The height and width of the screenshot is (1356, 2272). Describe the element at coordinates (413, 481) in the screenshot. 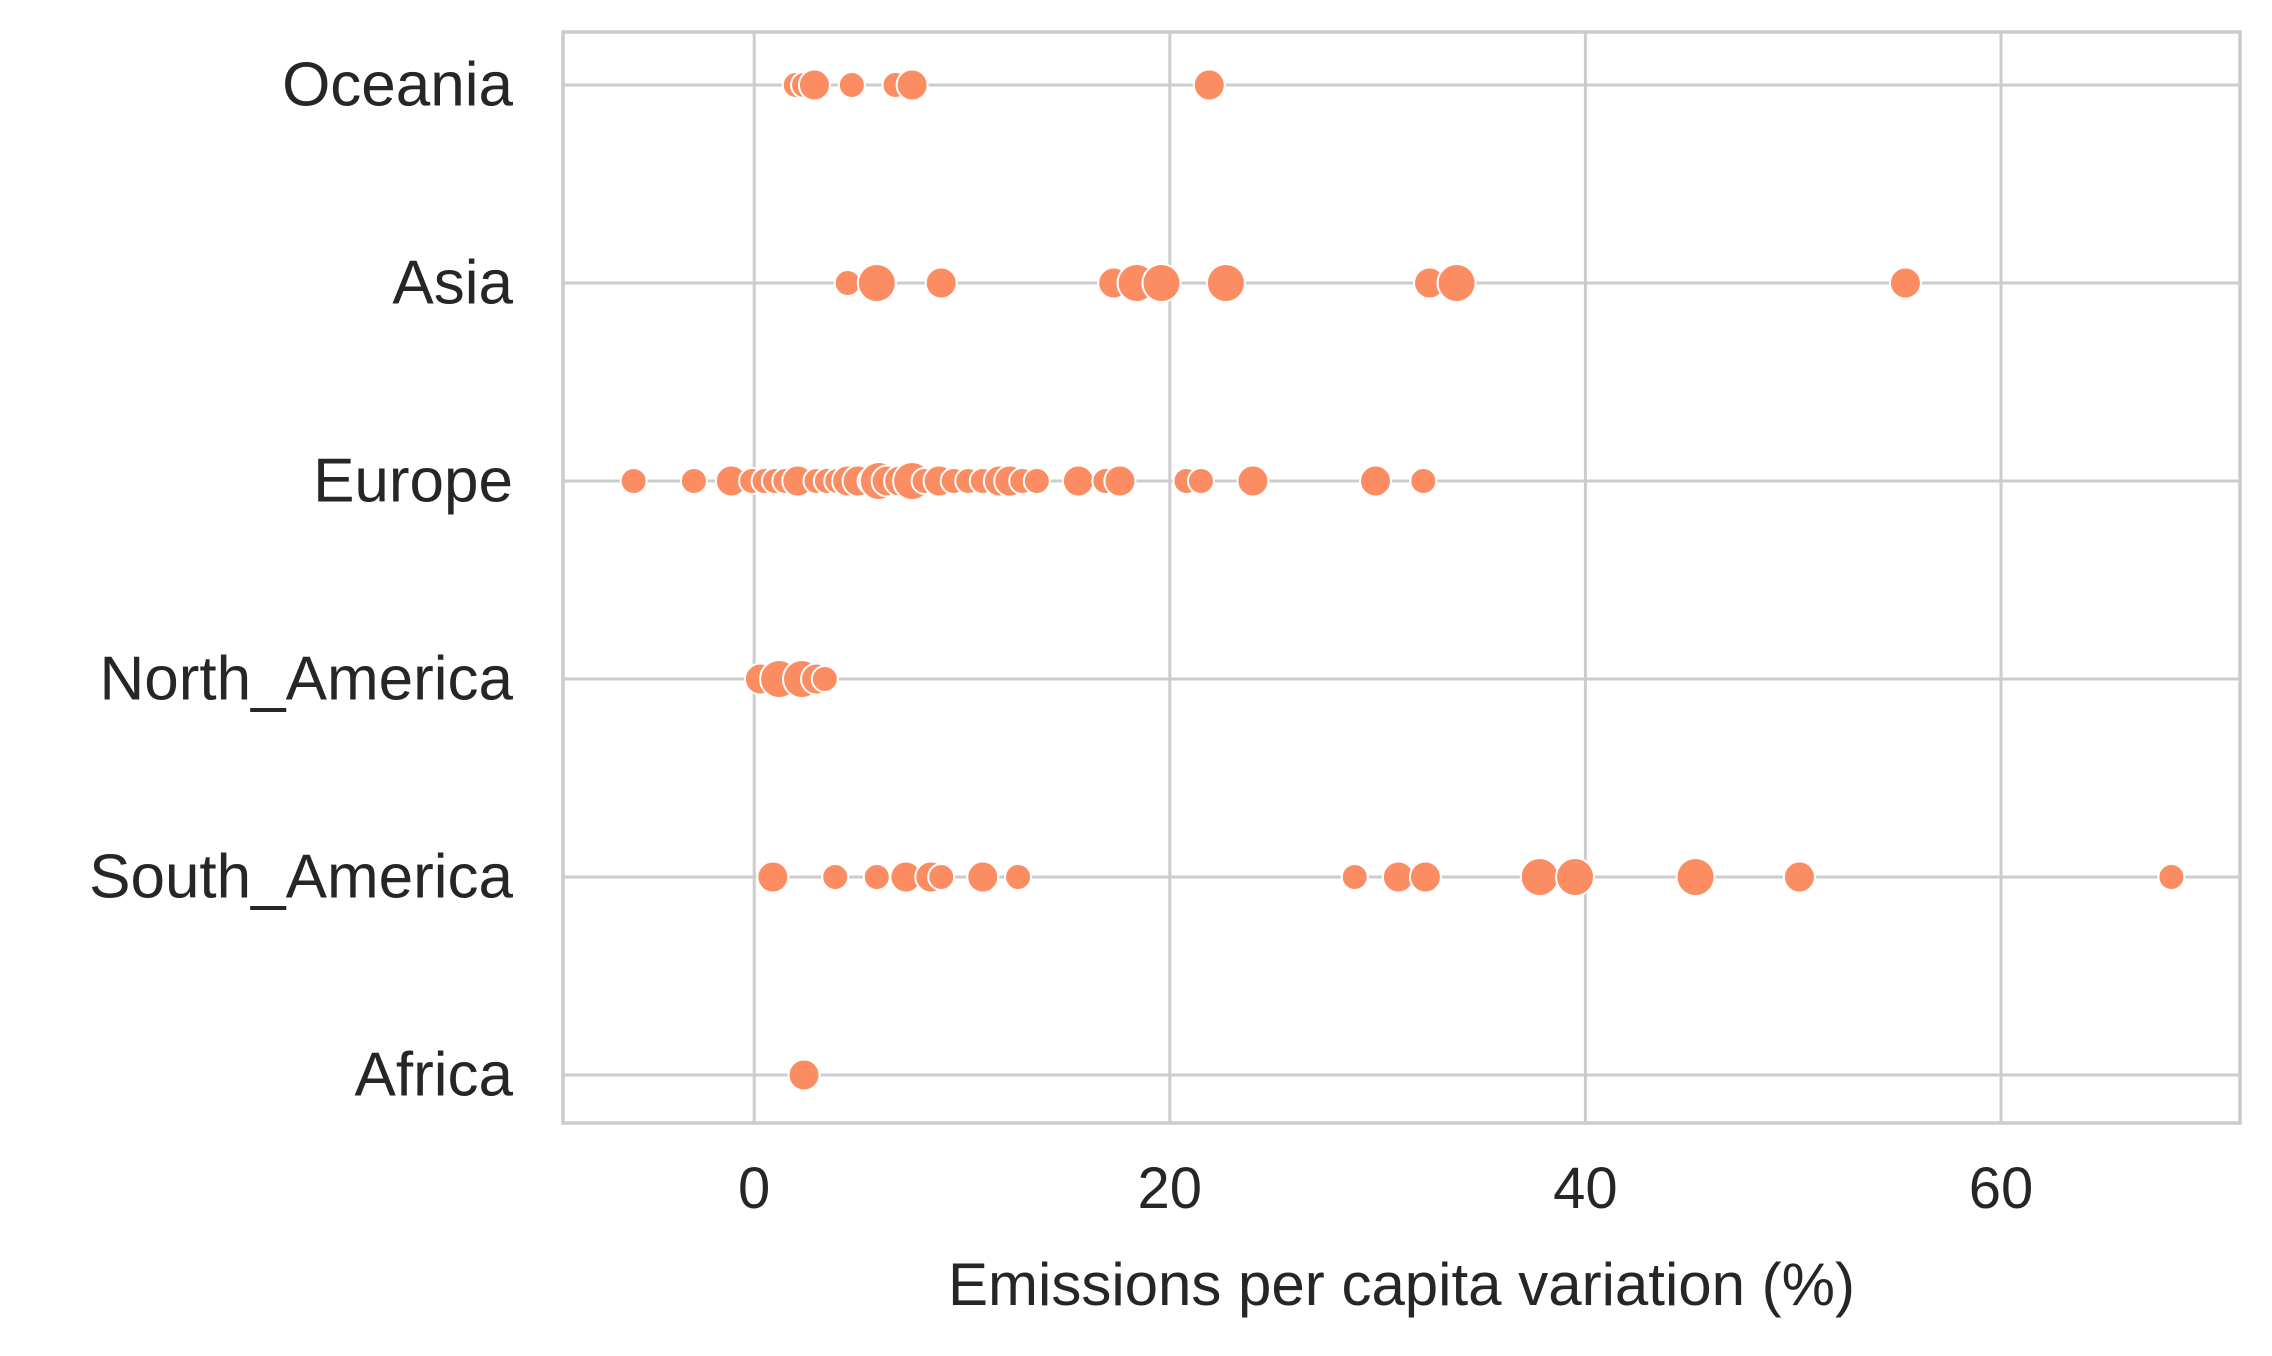

I see `y-tick-label: Europe` at that location.